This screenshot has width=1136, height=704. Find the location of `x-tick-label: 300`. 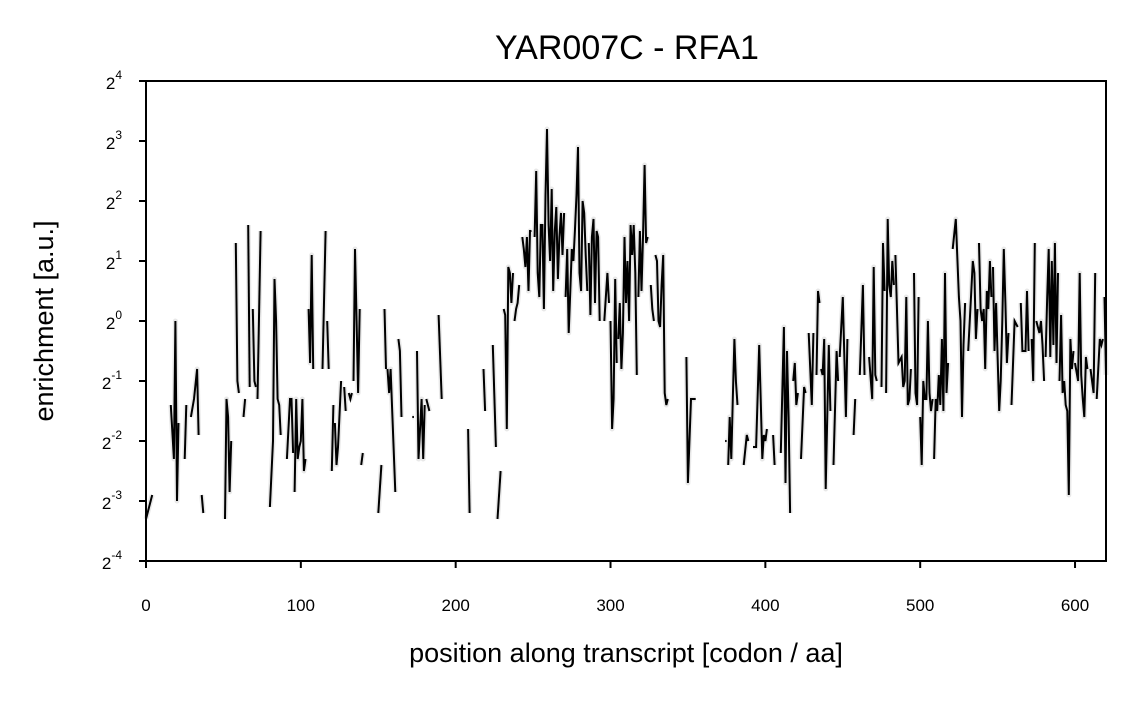

x-tick-label: 300 is located at coordinates (610, 605).